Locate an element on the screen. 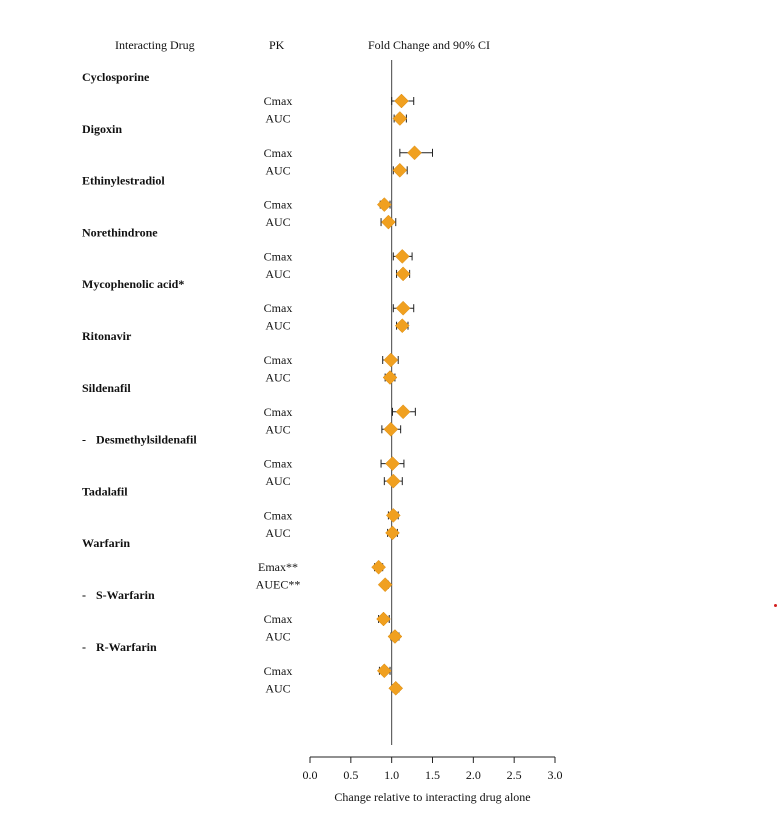 The height and width of the screenshot is (816, 779). header-pk: PK is located at coordinates (277, 45).